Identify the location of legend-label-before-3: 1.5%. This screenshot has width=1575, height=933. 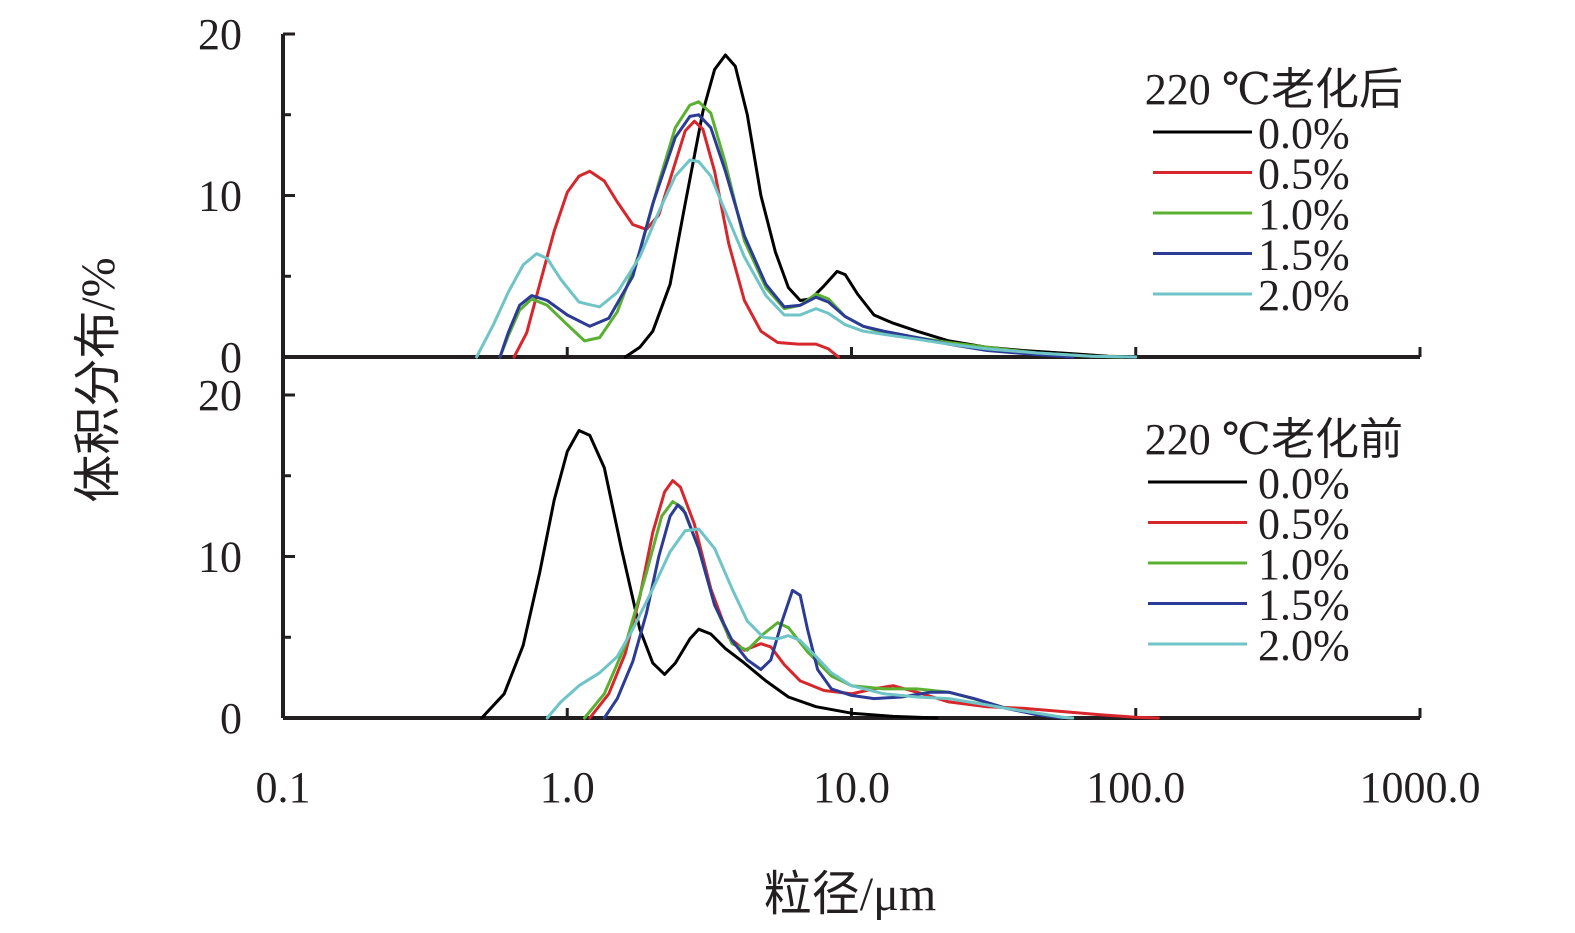
(1304, 605).